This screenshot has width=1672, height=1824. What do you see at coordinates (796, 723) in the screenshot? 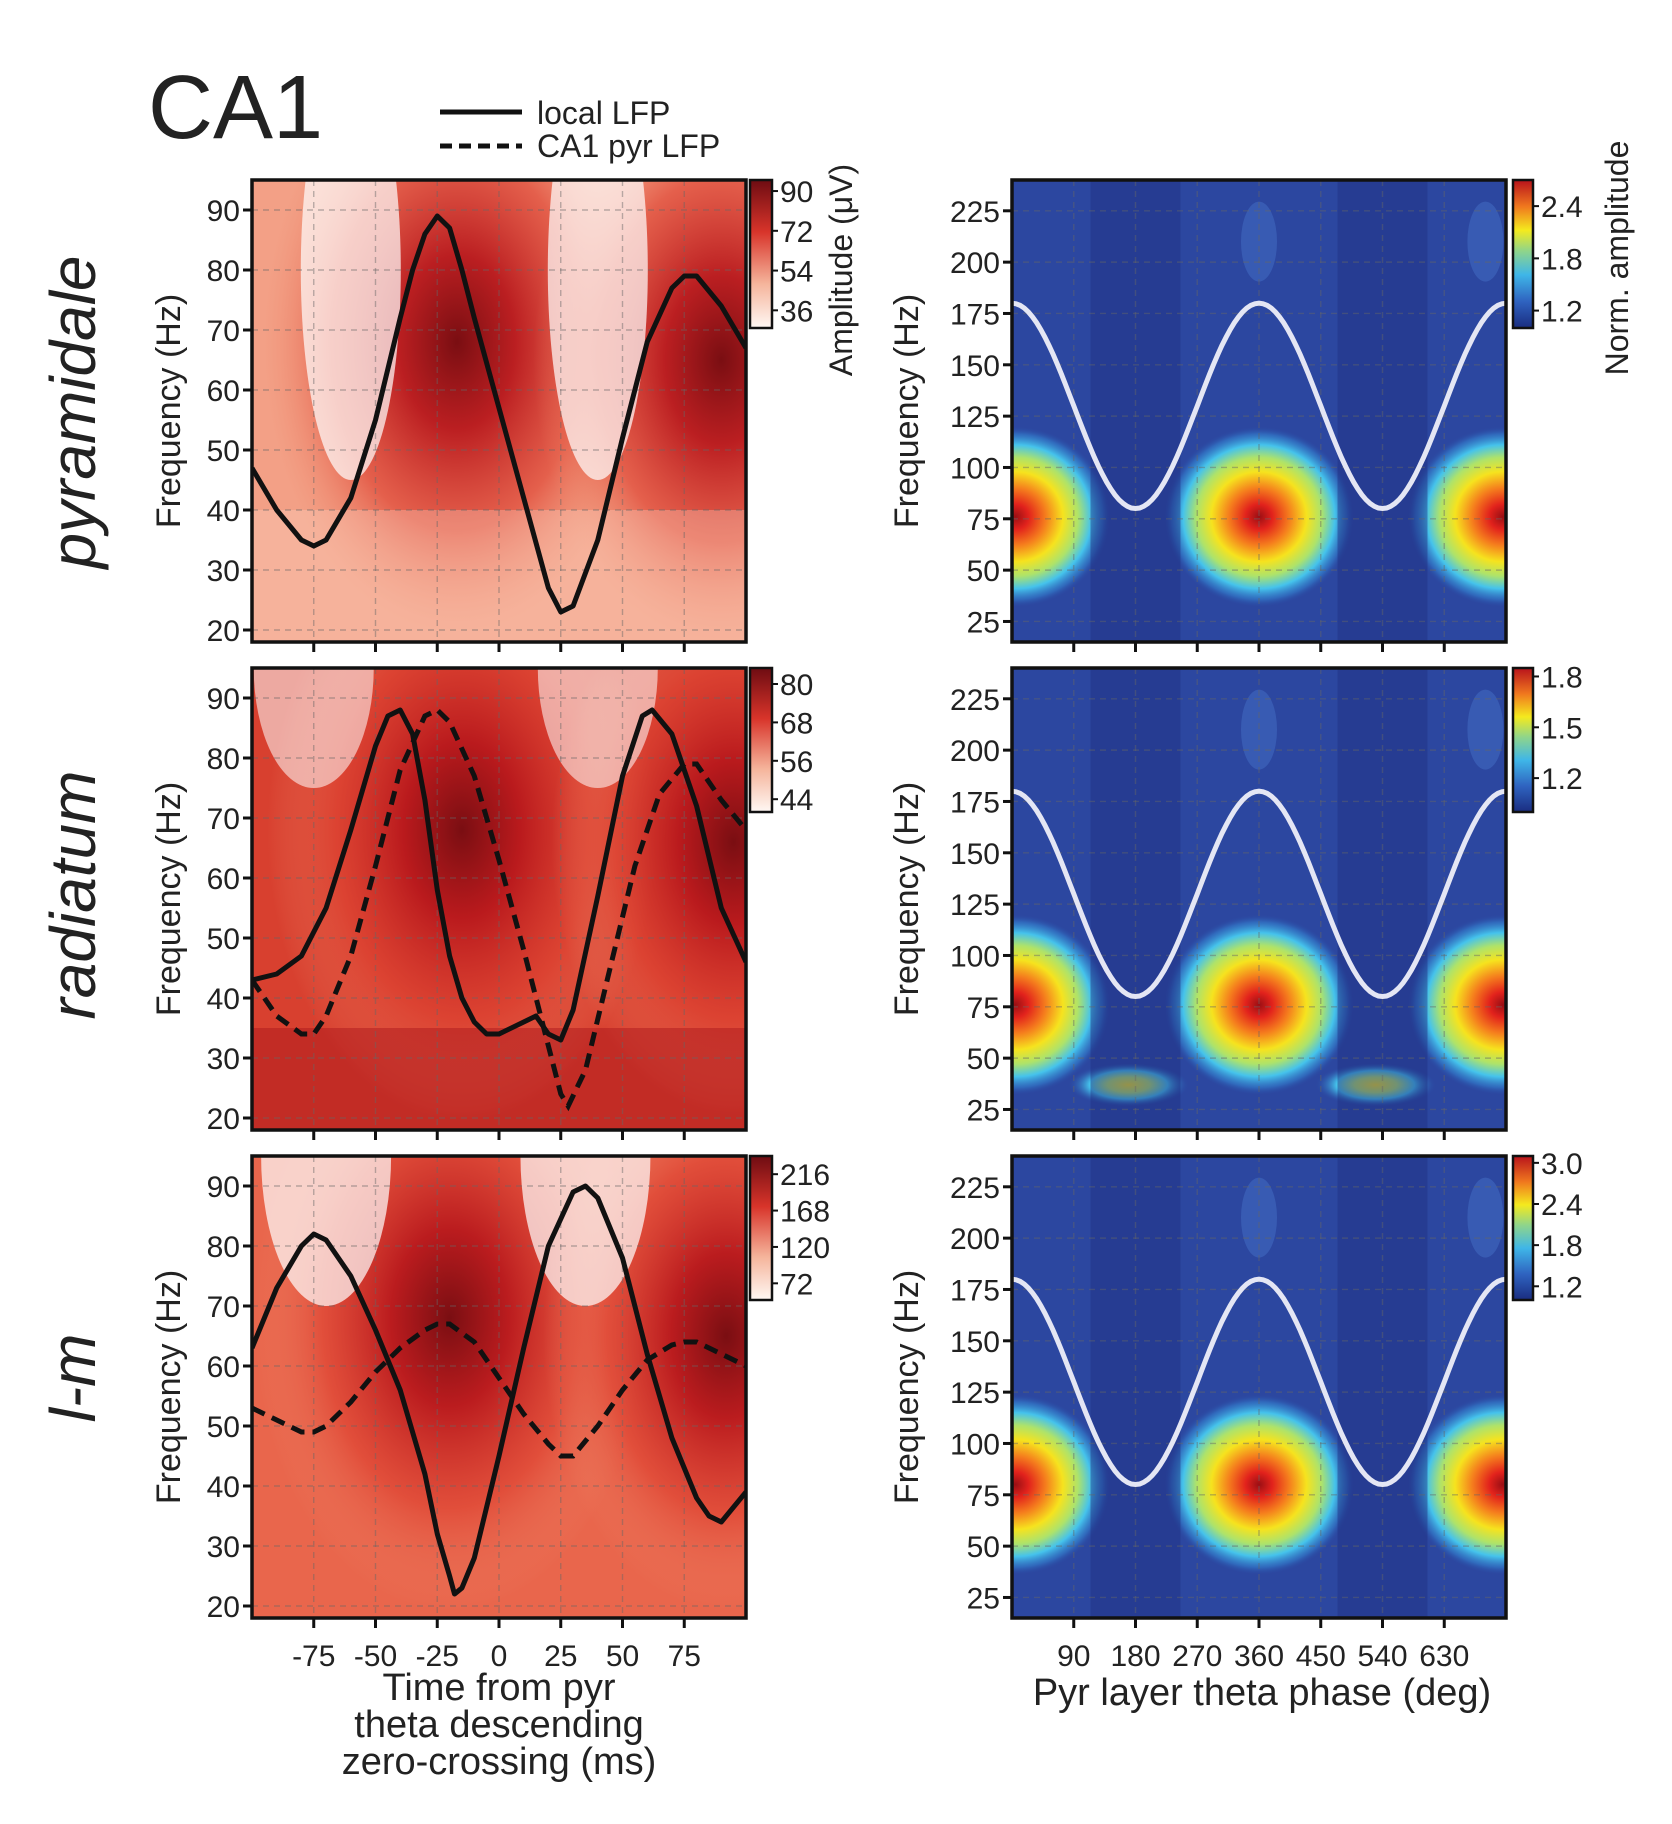
I see `colorbar-tick-label-1: 68` at bounding box center [796, 723].